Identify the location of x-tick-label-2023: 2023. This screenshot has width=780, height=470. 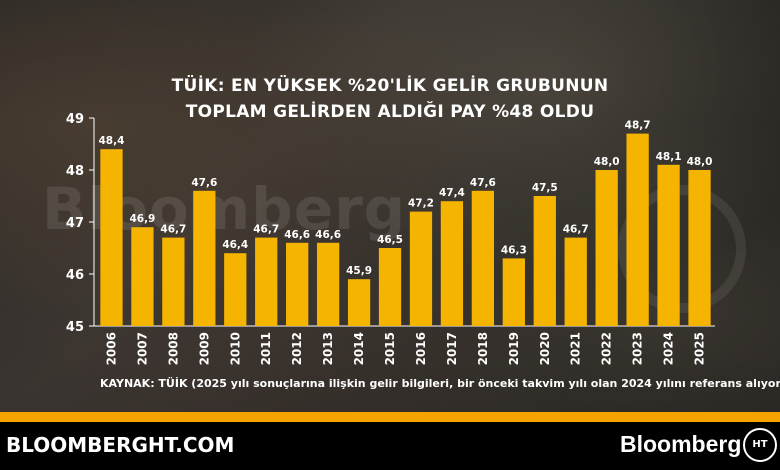
(638, 348).